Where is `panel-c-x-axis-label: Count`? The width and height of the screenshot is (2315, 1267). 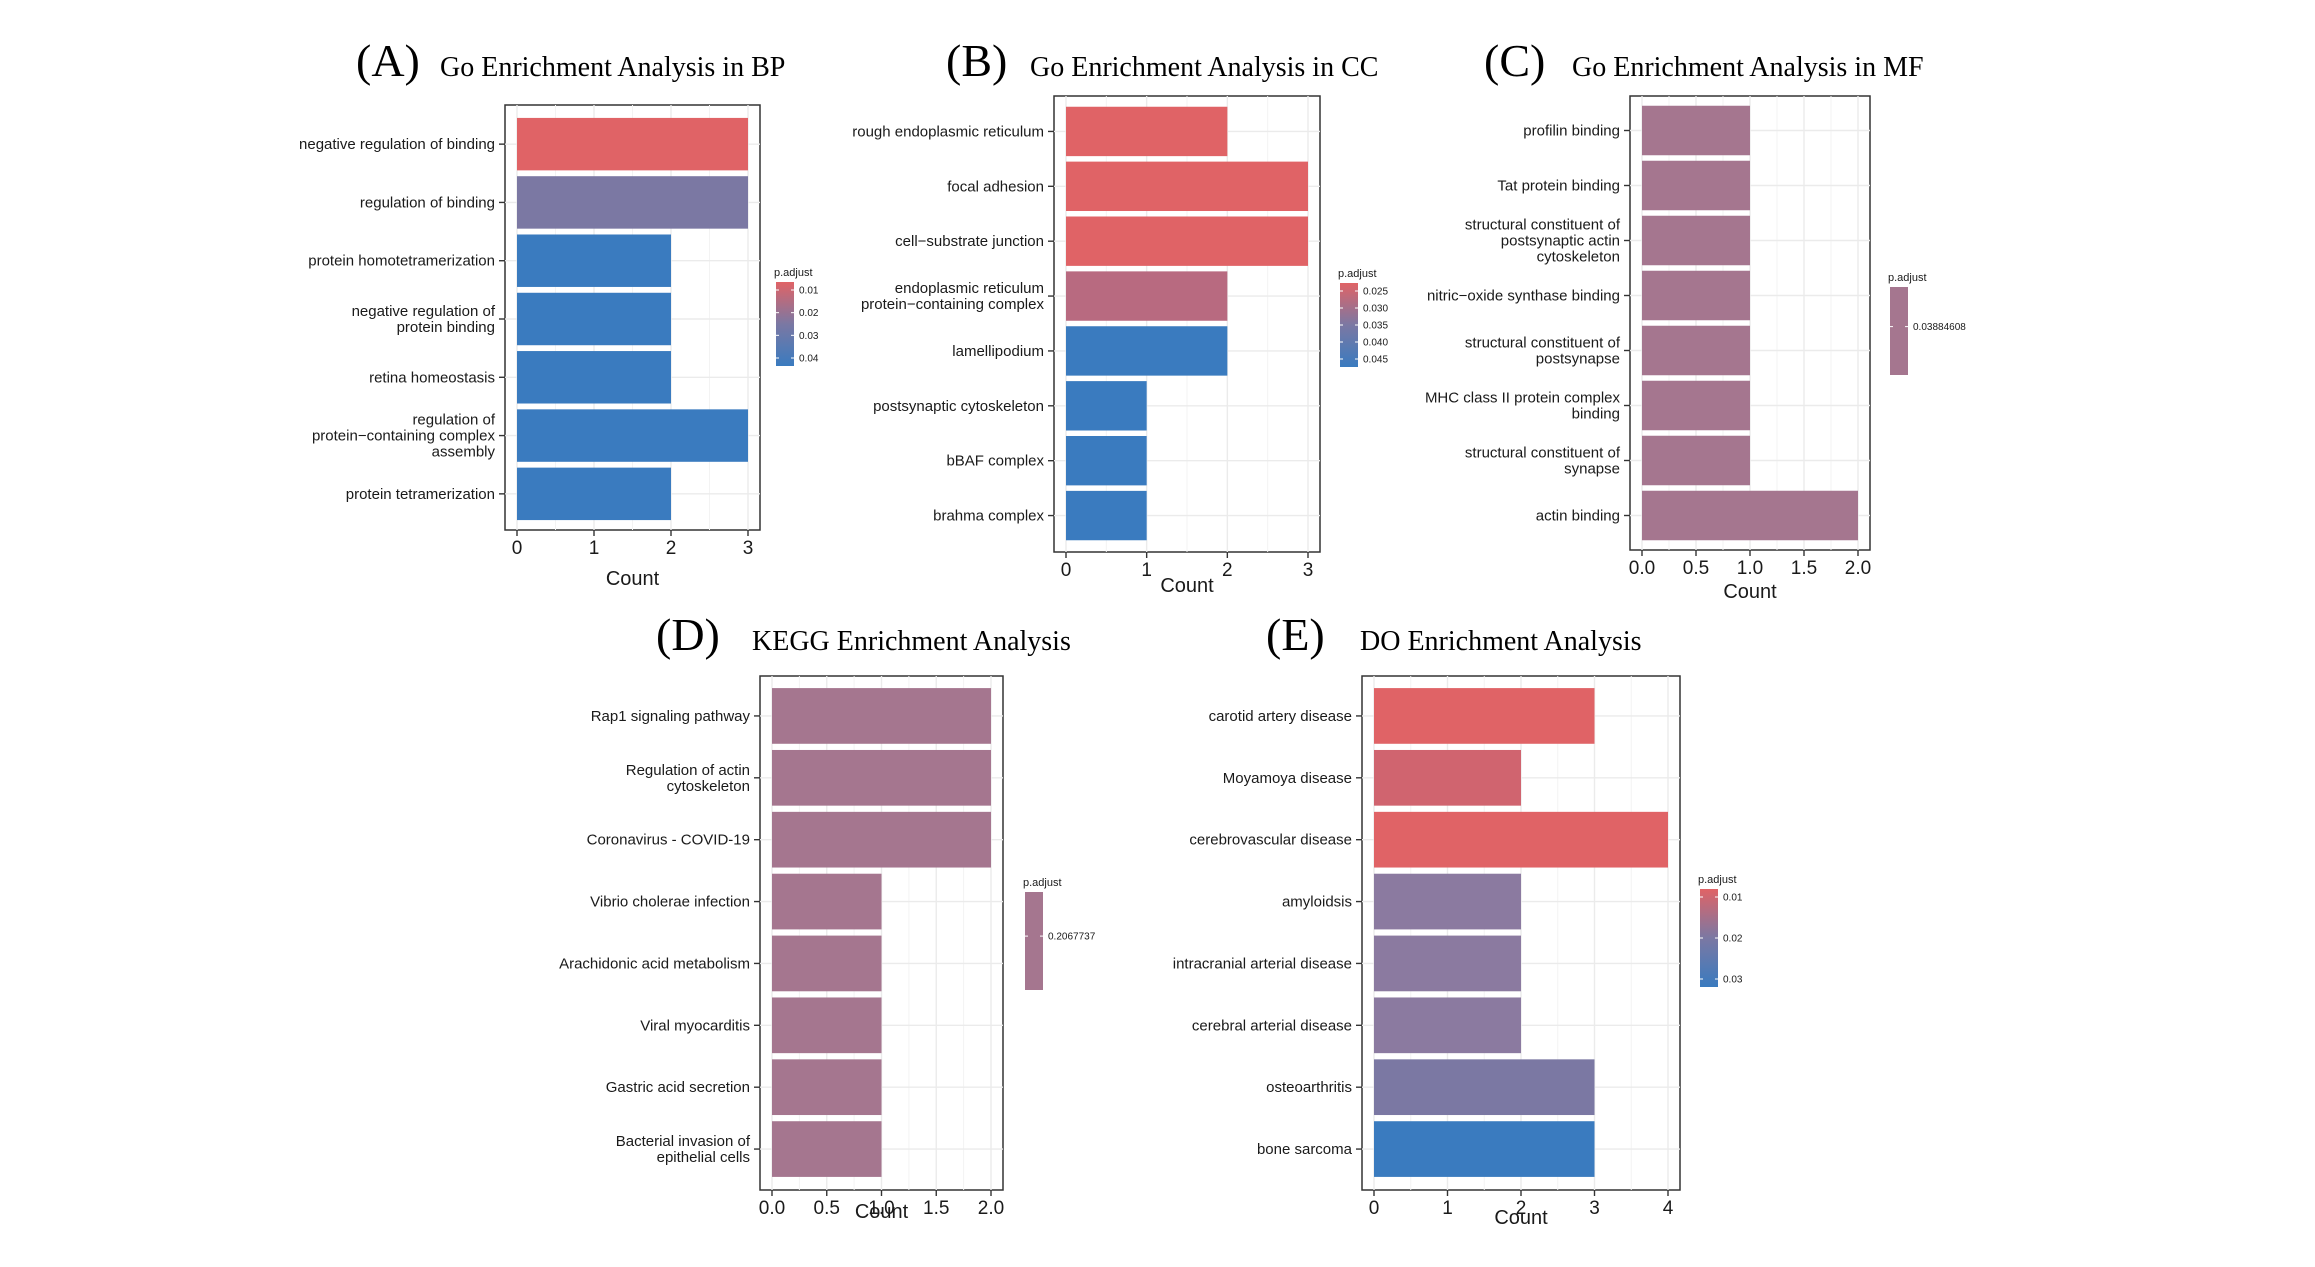
panel-c-x-axis-label: Count is located at coordinates (1750, 592).